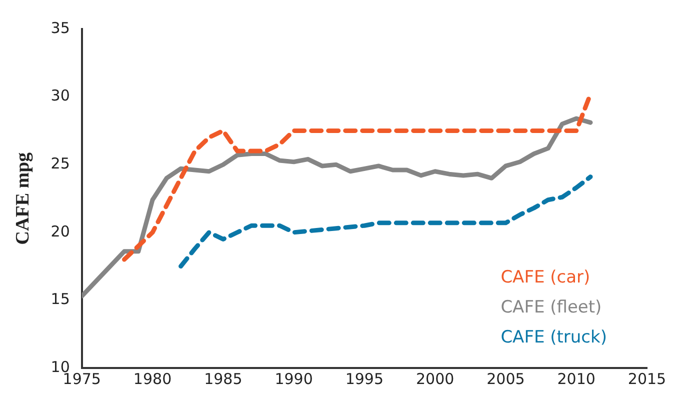 This screenshot has width=685, height=400. Describe the element at coordinates (223, 379) in the screenshot. I see `x-tick-label: 1985` at that location.